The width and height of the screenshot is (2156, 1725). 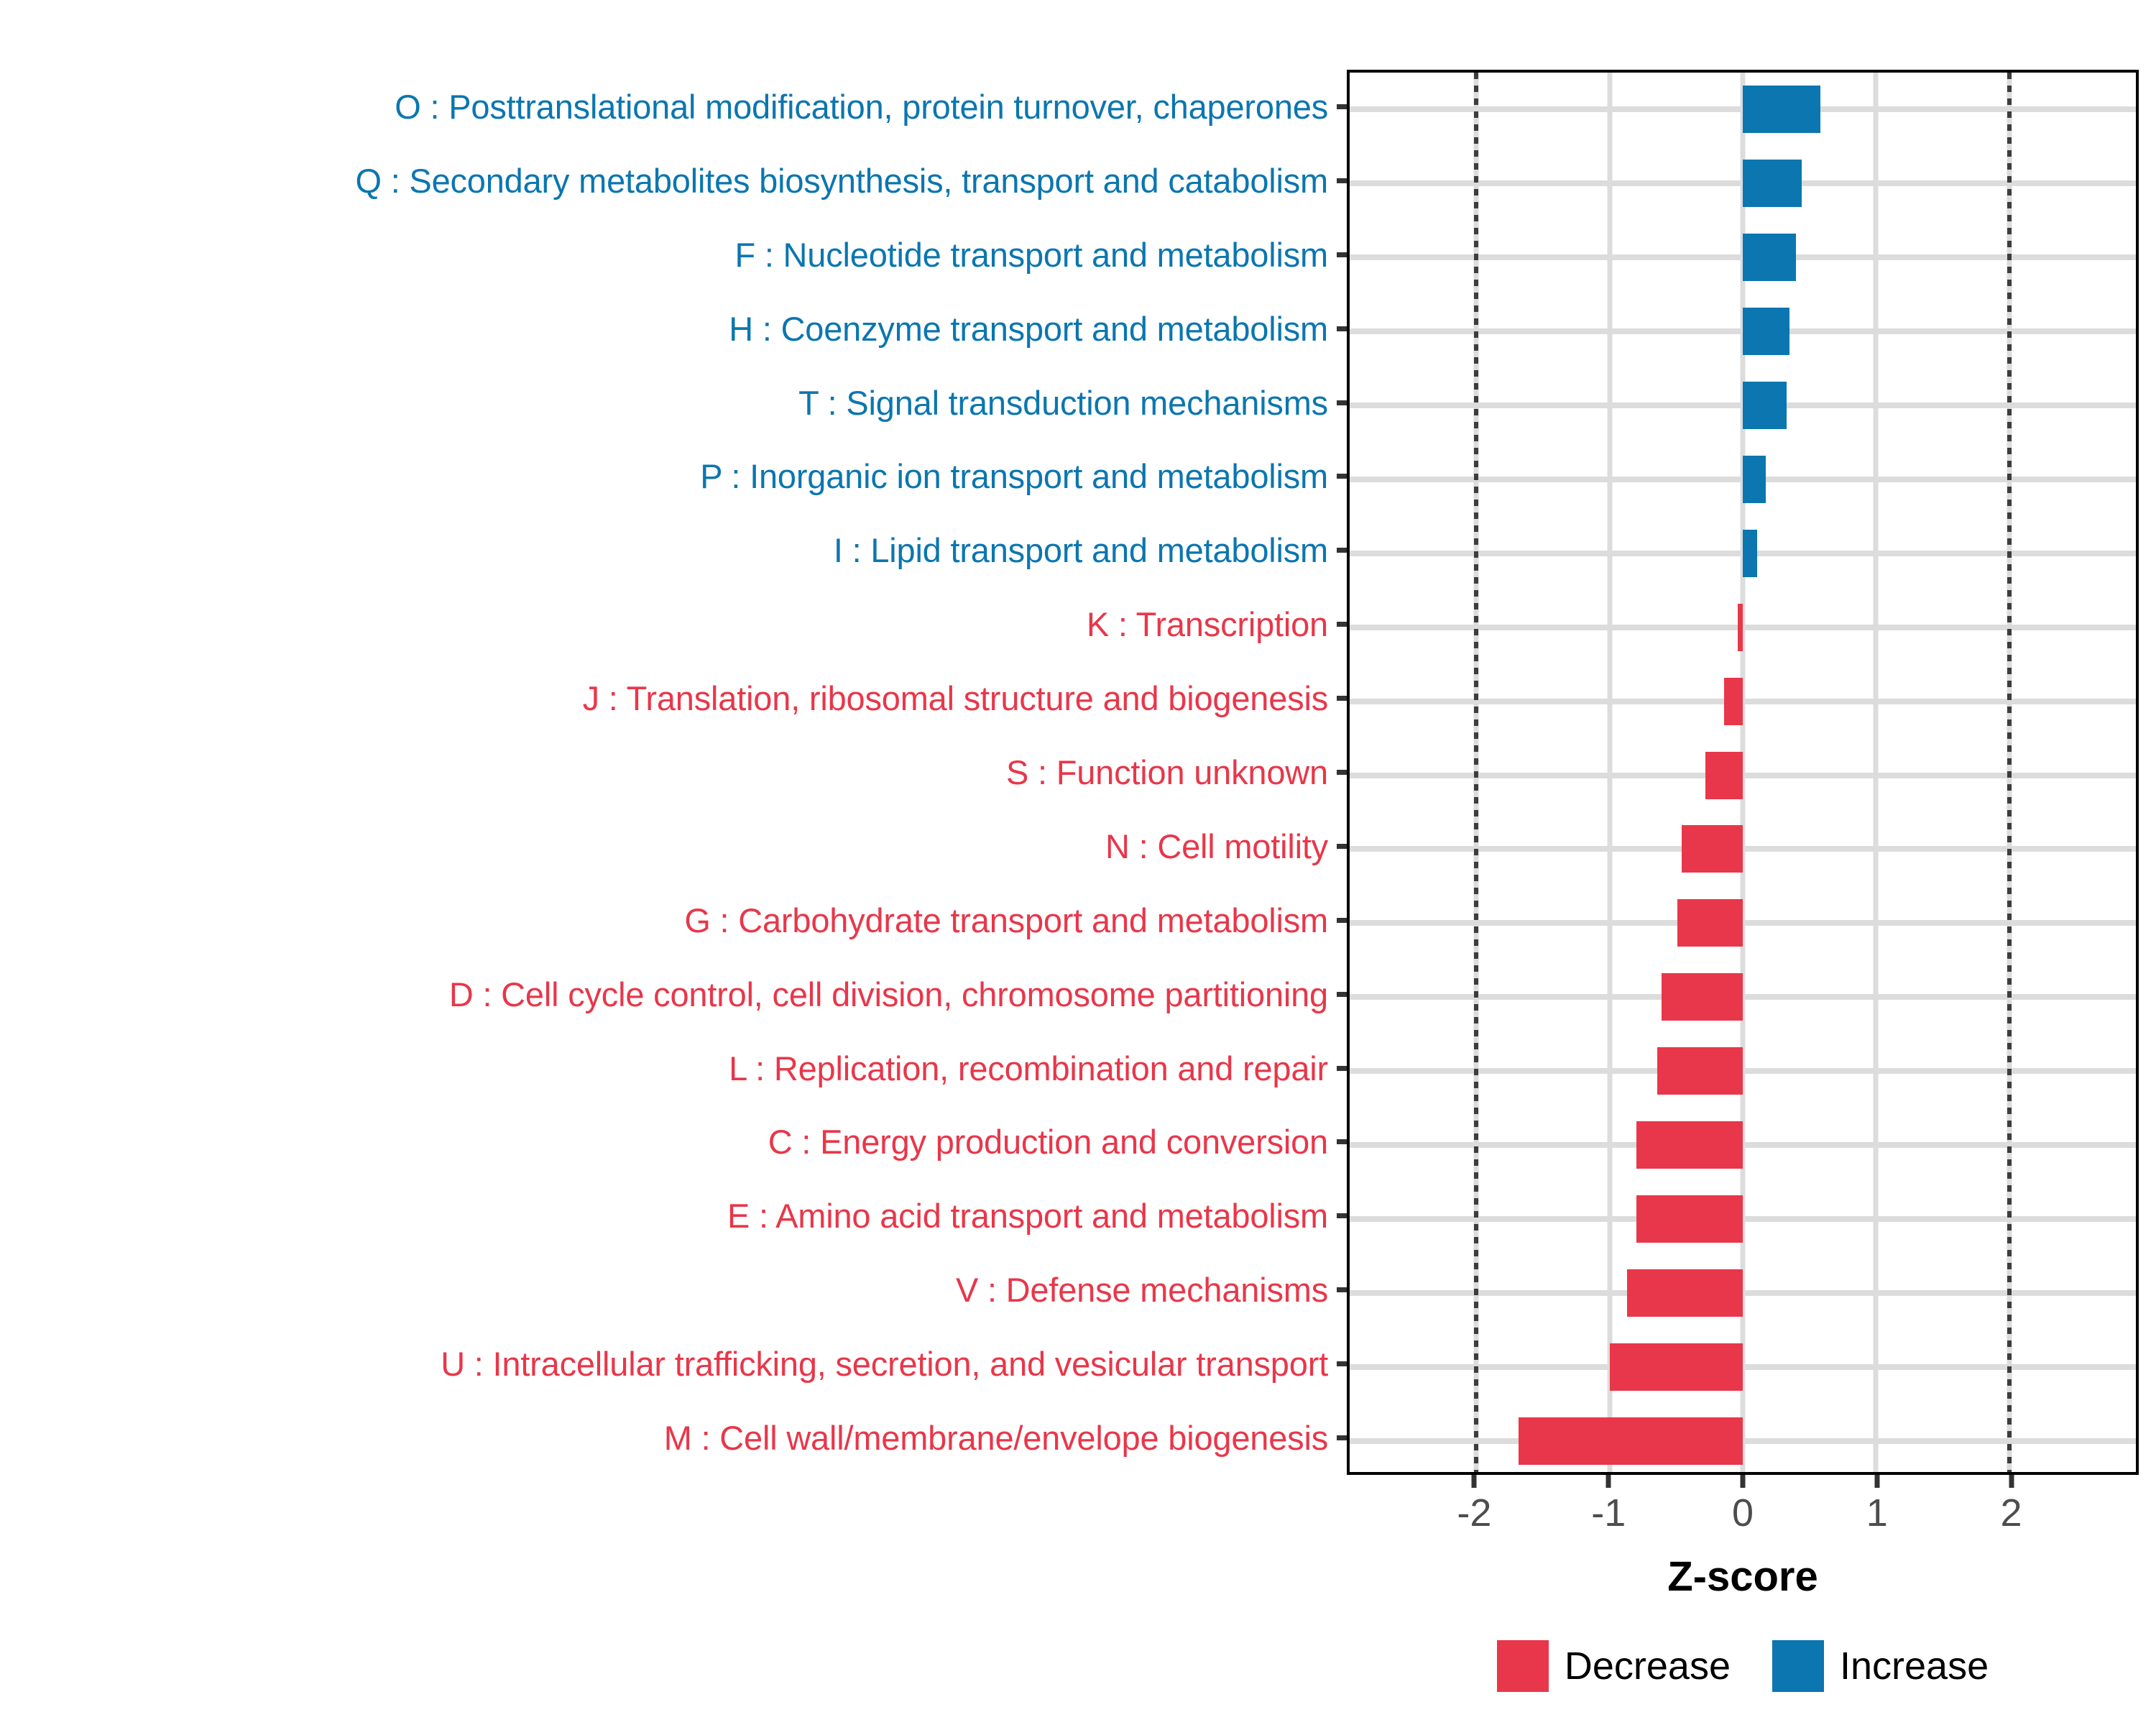 What do you see at coordinates (1207, 624) in the screenshot?
I see `category-label: K : Transcription` at bounding box center [1207, 624].